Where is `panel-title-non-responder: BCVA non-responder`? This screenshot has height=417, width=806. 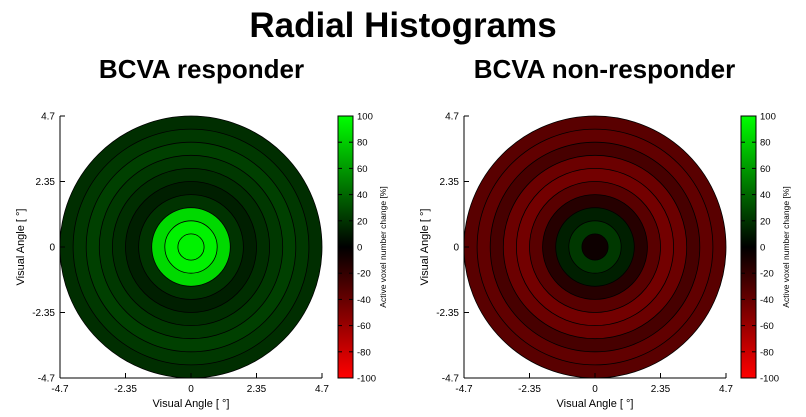
panel-title-non-responder: BCVA non-responder is located at coordinates (604, 69).